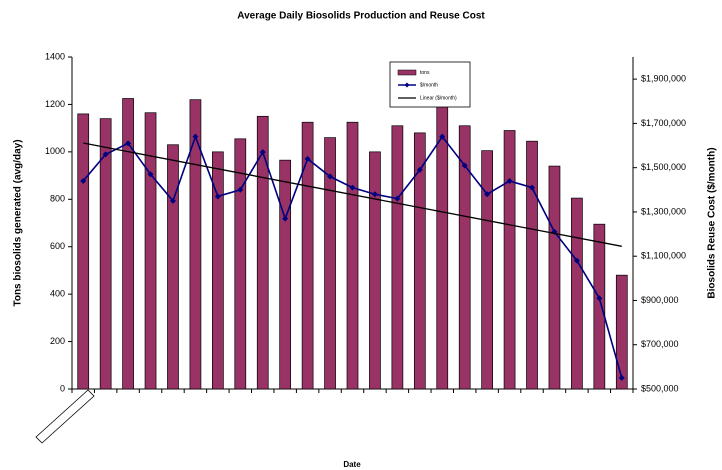  Describe the element at coordinates (57, 341) in the screenshot. I see `y-tick-label: 200` at that location.